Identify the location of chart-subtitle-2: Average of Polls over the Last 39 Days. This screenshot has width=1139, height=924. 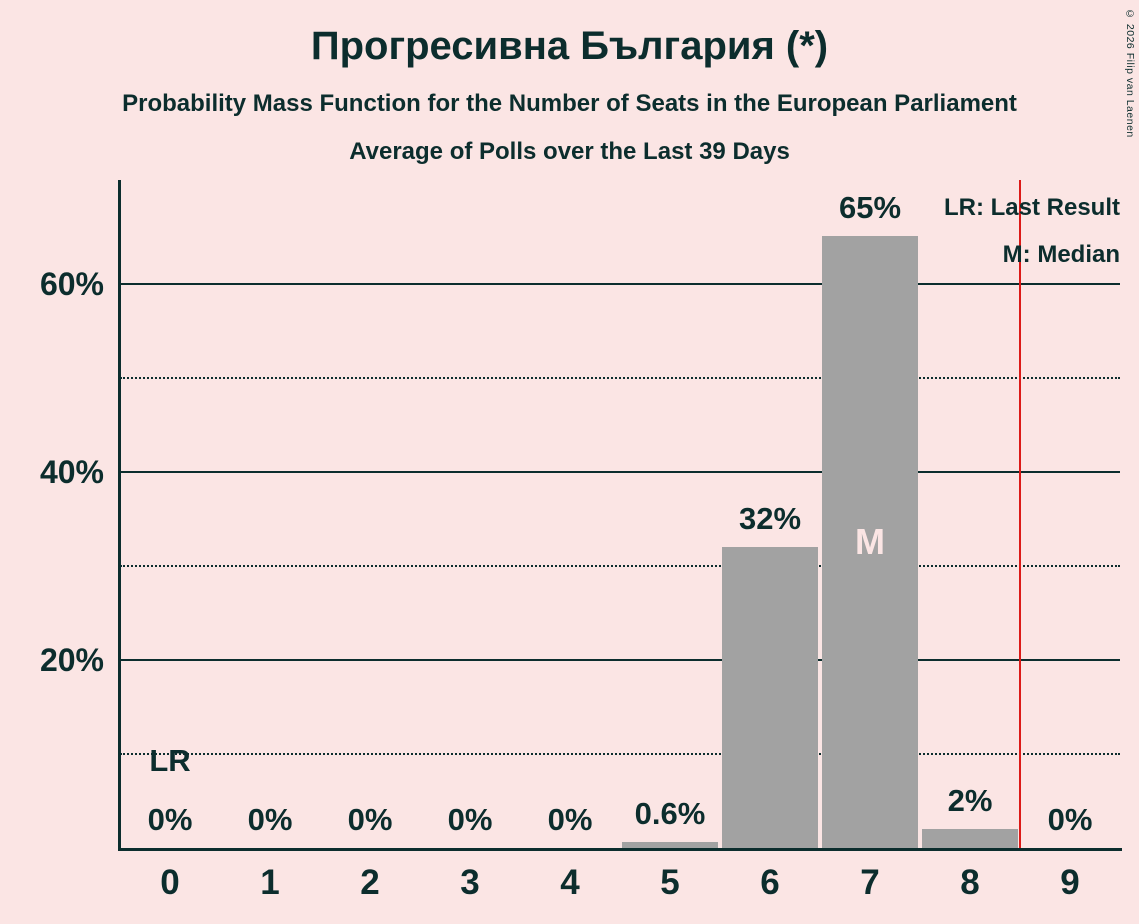
(569, 151).